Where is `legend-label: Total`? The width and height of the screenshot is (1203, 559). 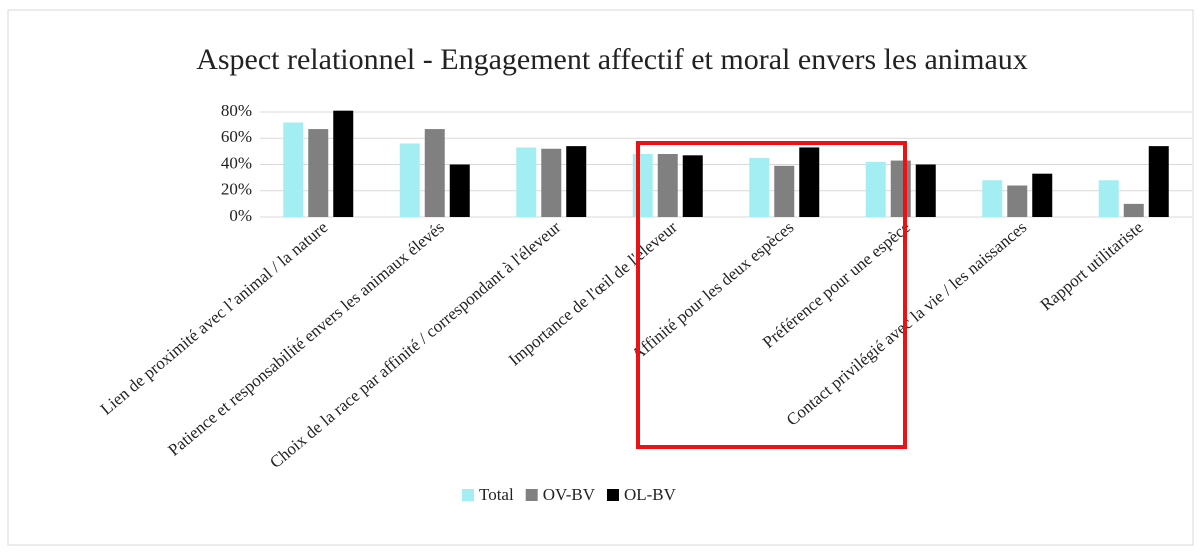 legend-label: Total is located at coordinates (496, 494).